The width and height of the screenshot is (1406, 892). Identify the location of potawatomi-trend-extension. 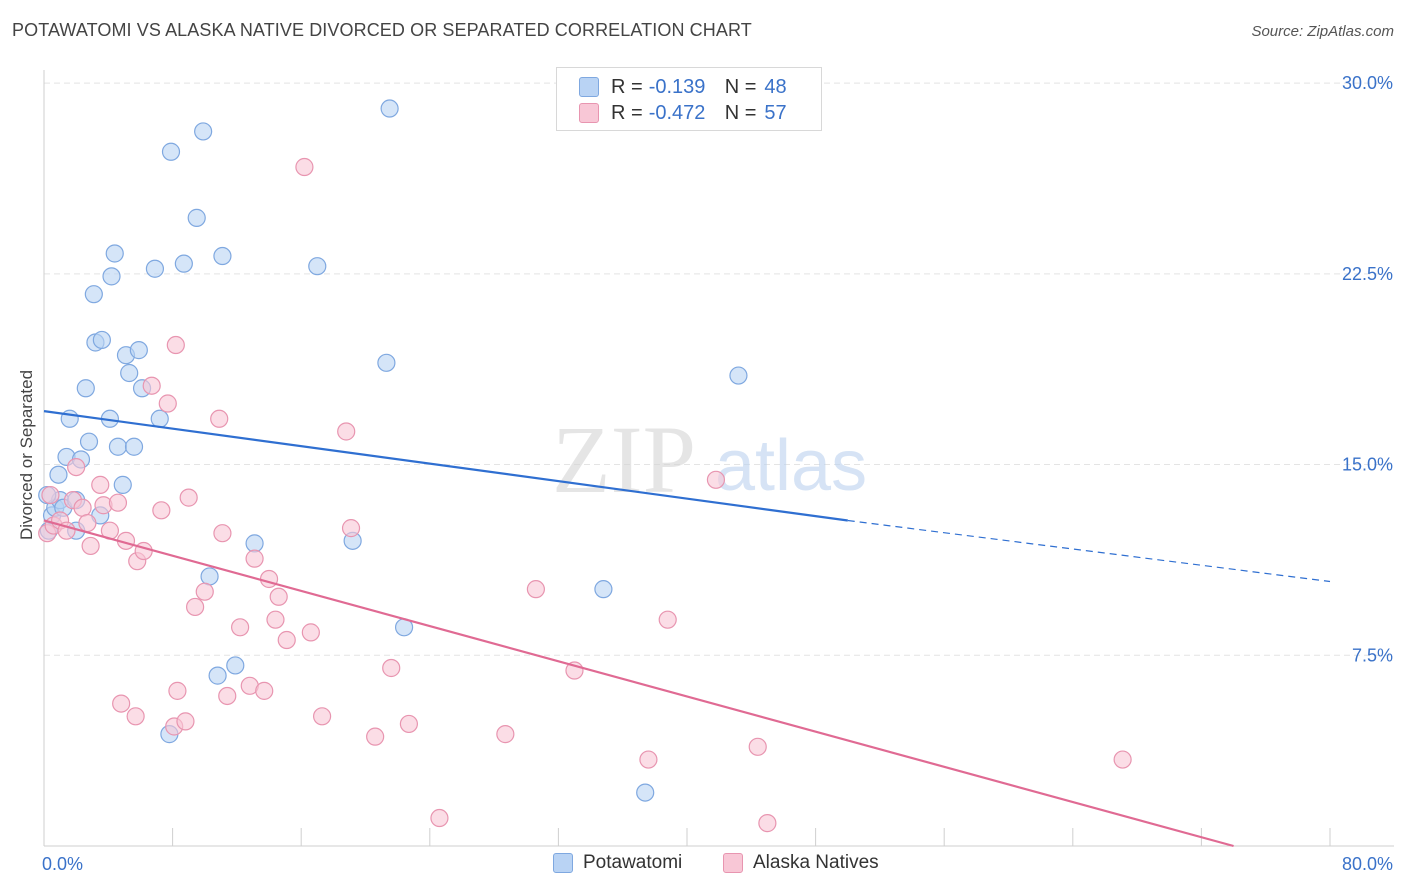
(1089, 551).